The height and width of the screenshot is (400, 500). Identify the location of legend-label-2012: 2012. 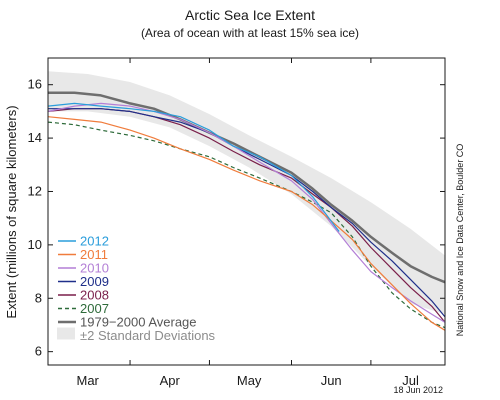
(94, 241).